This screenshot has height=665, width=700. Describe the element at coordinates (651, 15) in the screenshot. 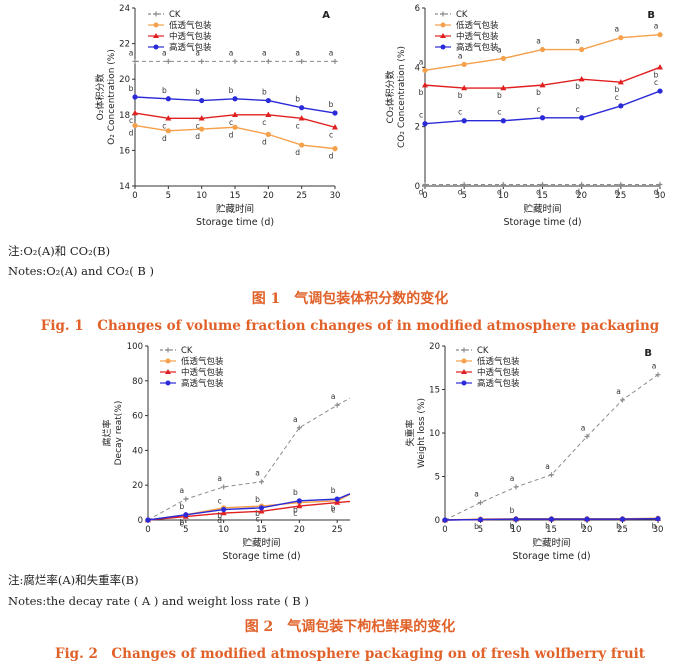

I see `panel-label: B` at that location.